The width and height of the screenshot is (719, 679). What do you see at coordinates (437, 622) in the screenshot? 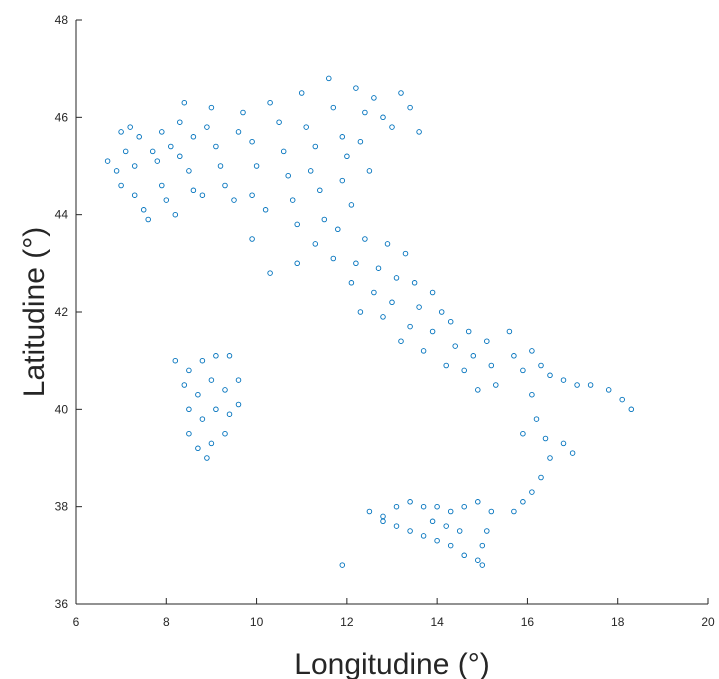
I see `x-tick-label: 14` at bounding box center [437, 622].